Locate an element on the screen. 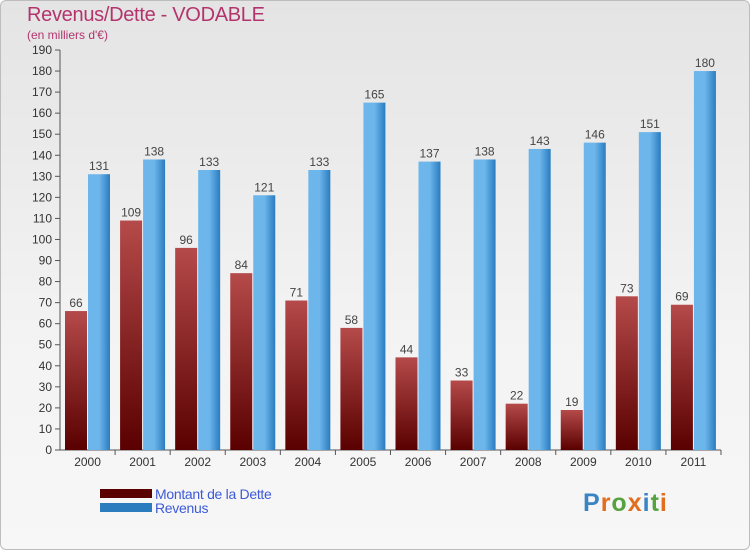  data-label-dette: 73 is located at coordinates (627, 288).